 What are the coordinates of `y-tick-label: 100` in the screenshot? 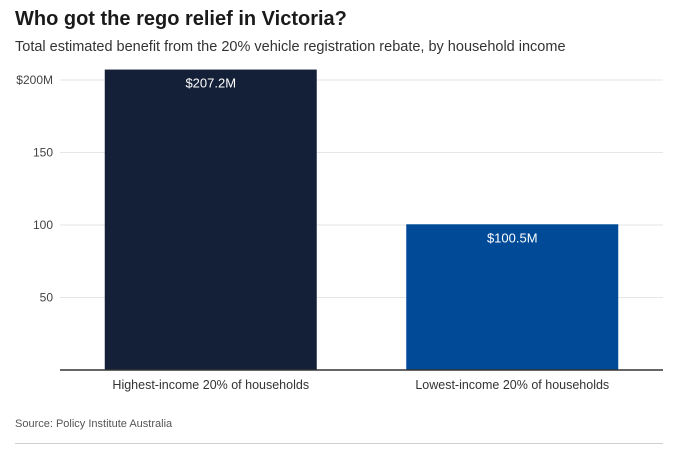 It's located at (43, 225).